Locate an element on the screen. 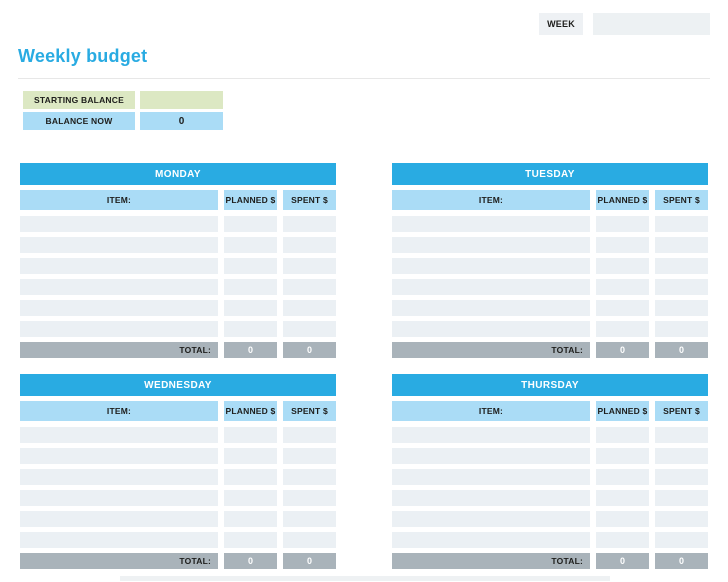 This screenshot has height=582, width=728. total-label: TOTAL: is located at coordinates (119, 350).